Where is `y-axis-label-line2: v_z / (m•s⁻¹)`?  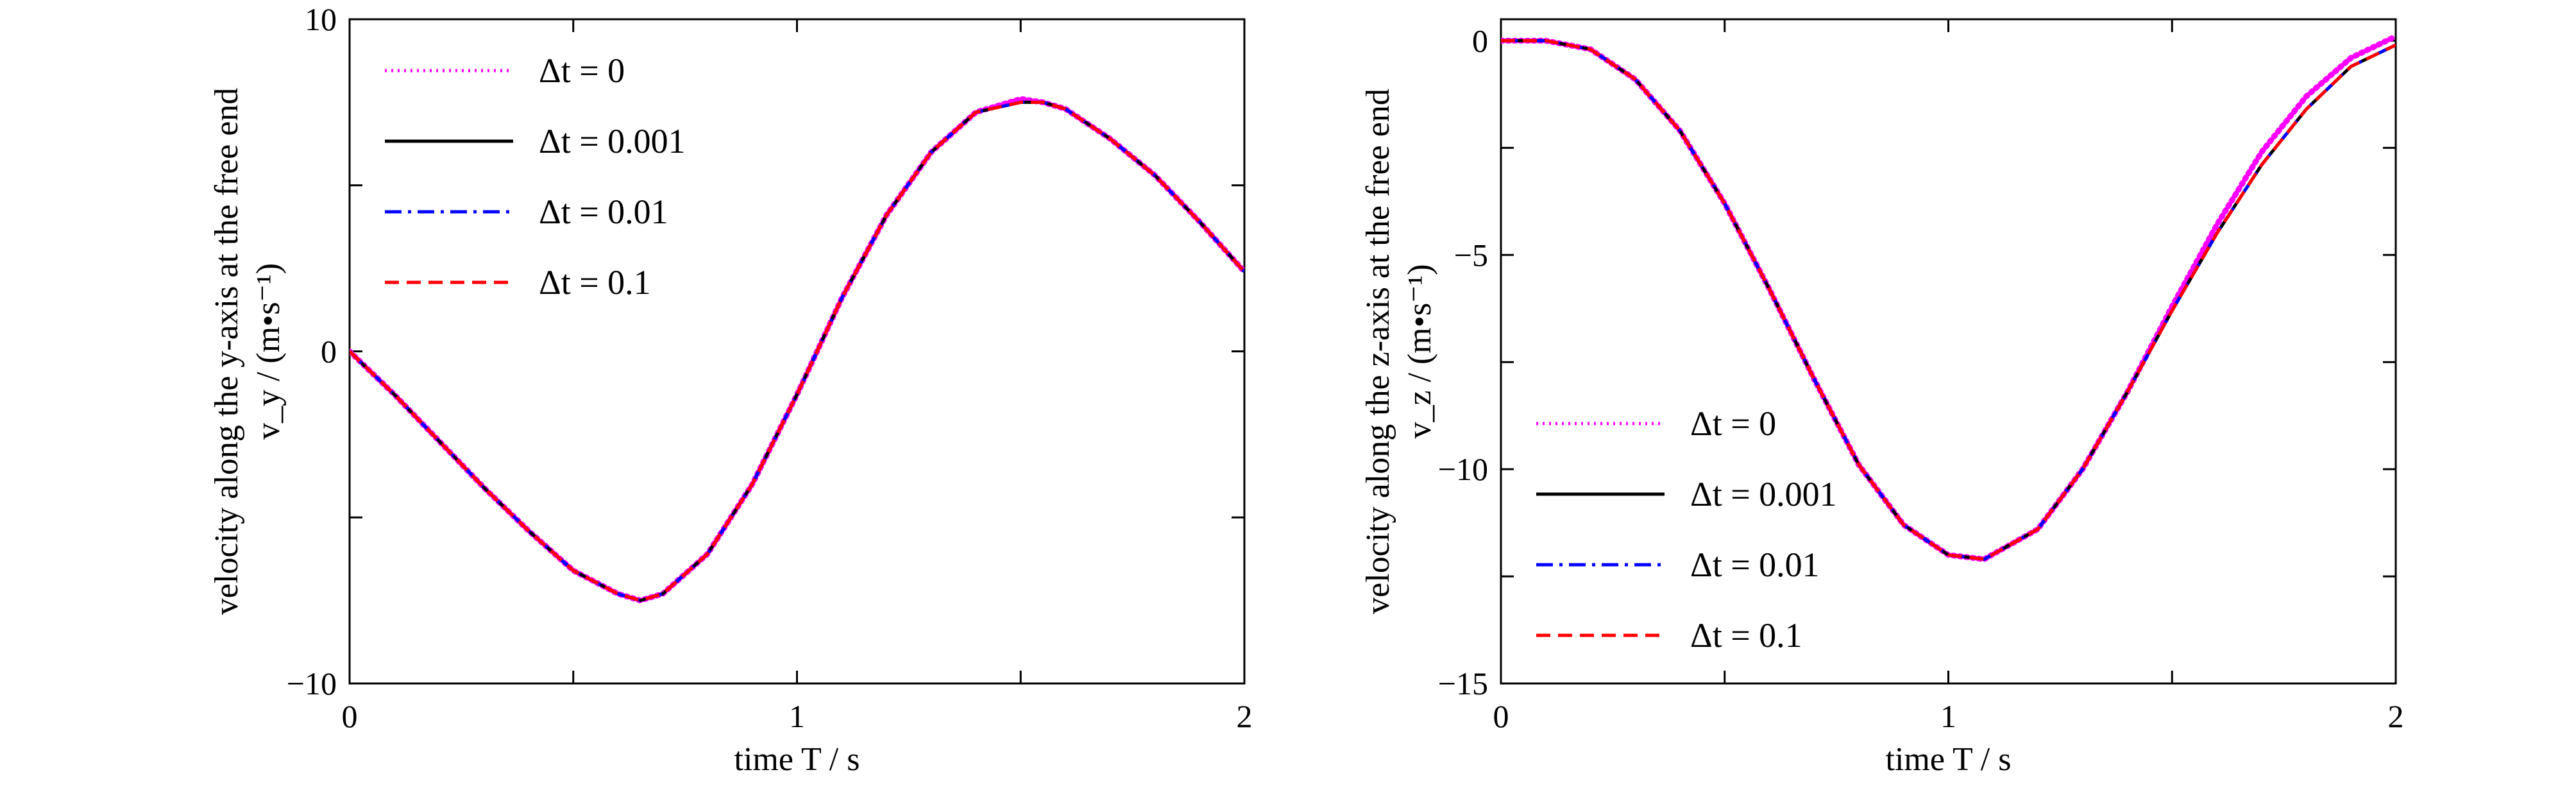 y-axis-label-line2: v_z / (m•s⁻¹) is located at coordinates (1420, 351).